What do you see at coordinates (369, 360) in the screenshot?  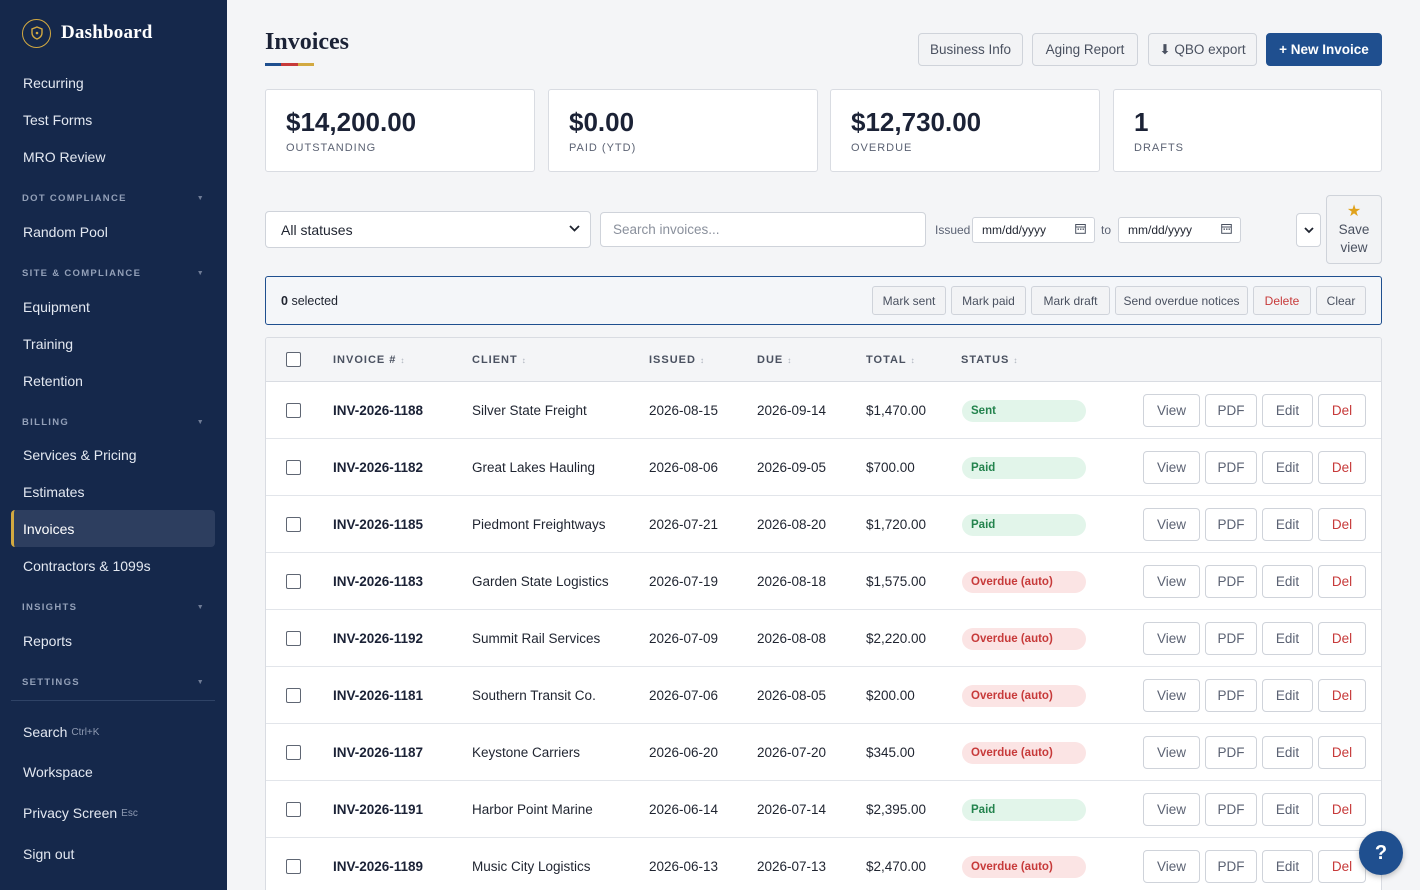 I see `column-header-invoice: INVOICE # ↕` at bounding box center [369, 360].